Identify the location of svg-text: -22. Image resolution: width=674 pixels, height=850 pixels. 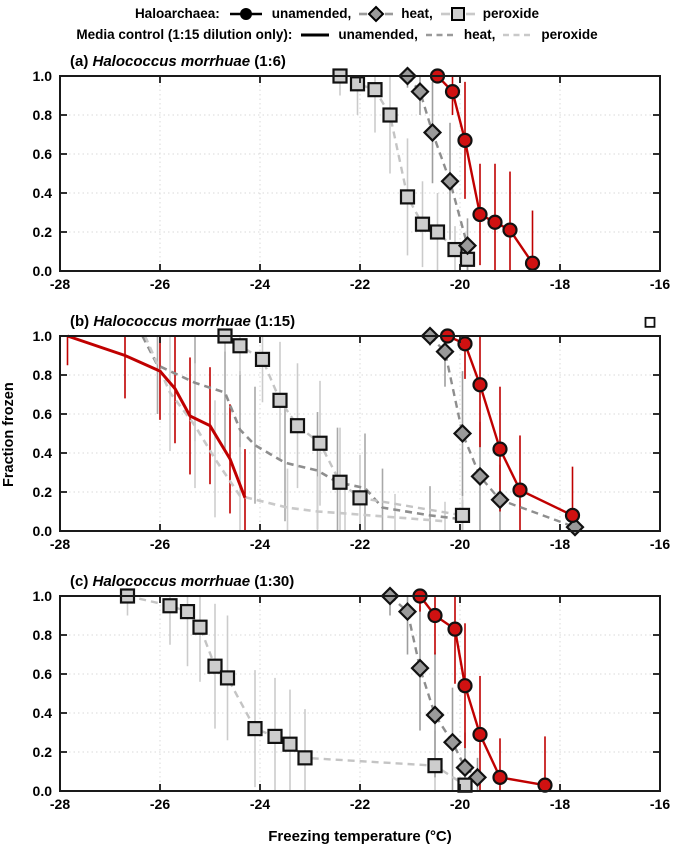
(360, 544).